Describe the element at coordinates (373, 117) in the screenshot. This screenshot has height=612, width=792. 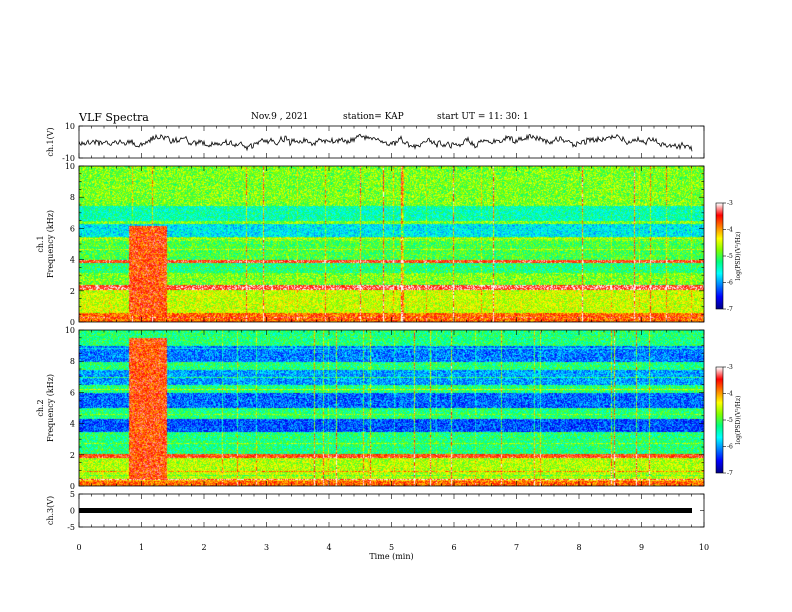
I see `station-label: station= KAP` at that location.